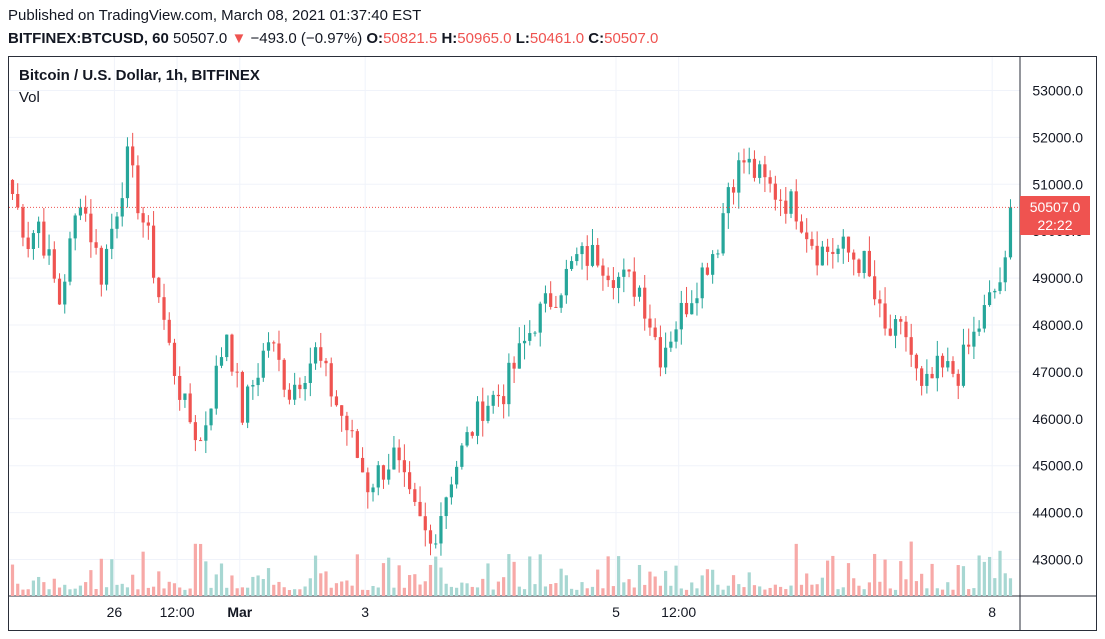 The image size is (1105, 639). Describe the element at coordinates (306, 38) in the screenshot. I see `price-change: −493.0 (−0.97%)` at that location.